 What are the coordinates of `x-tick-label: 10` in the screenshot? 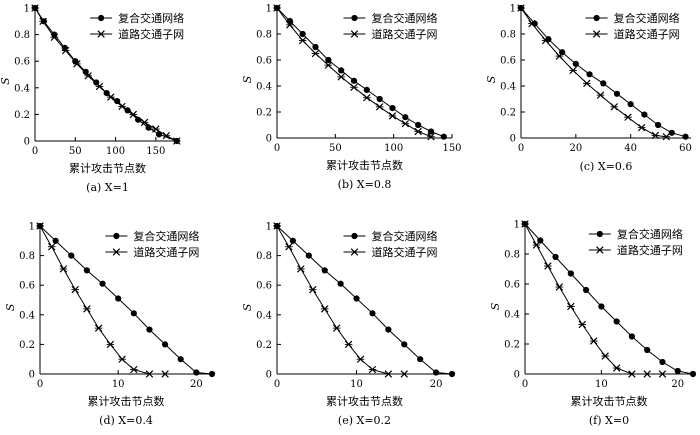 It's located at (118, 384).